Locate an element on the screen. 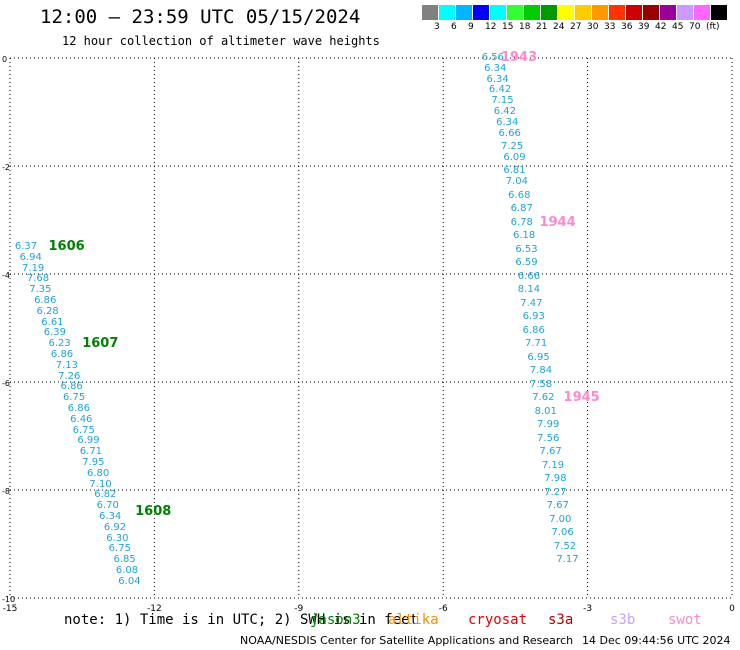 The image size is (740, 650). scale-label: 45 is located at coordinates (678, 27).